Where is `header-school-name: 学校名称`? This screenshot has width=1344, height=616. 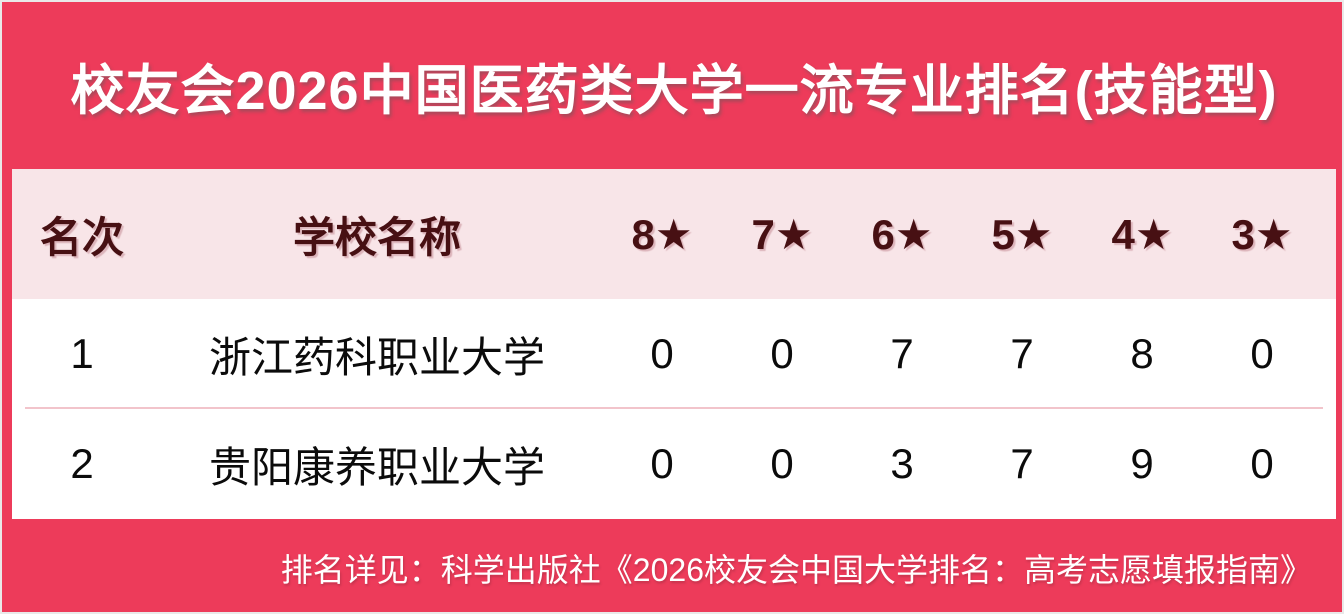
header-school-name: 学校名称 is located at coordinates (376, 237).